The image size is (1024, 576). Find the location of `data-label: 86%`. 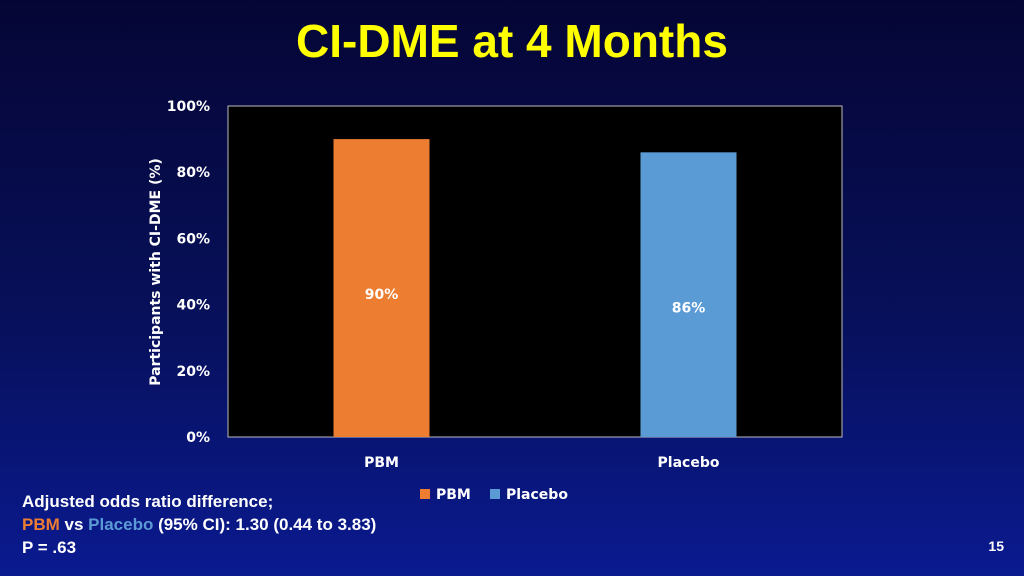

data-label: 86% is located at coordinates (689, 308).